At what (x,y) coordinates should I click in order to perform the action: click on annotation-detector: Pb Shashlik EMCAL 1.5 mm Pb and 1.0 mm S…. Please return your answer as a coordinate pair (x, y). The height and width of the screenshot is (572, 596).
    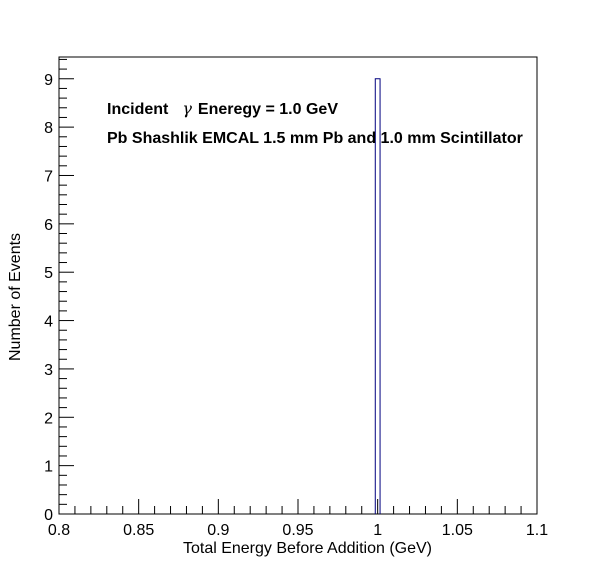
    Looking at the image, I should click on (315, 138).